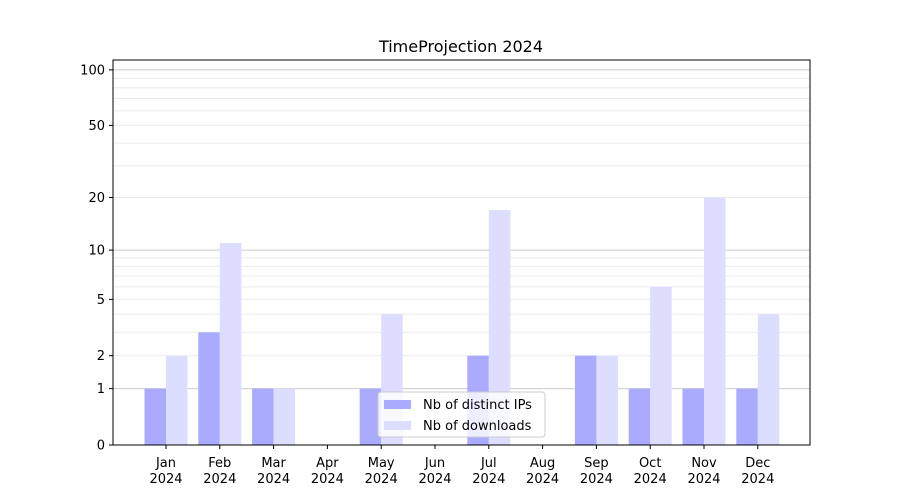  Describe the element at coordinates (542, 471) in the screenshot. I see `x-tick-label: Aug 2024` at that location.